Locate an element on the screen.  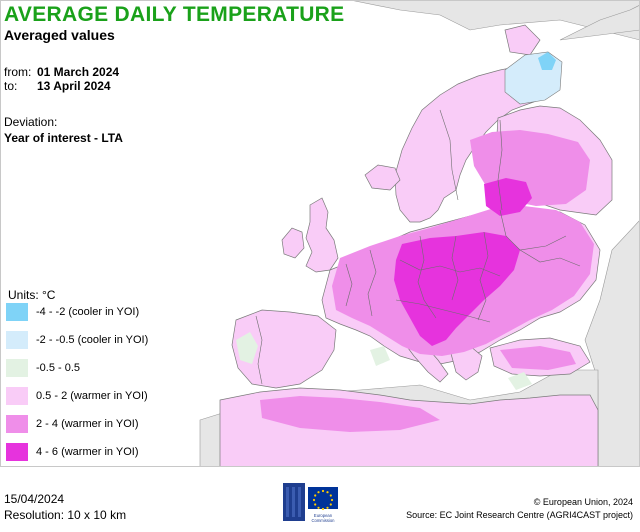
legend-label: -4 - -2 (cooler in YOI) is located at coordinates (88, 312).